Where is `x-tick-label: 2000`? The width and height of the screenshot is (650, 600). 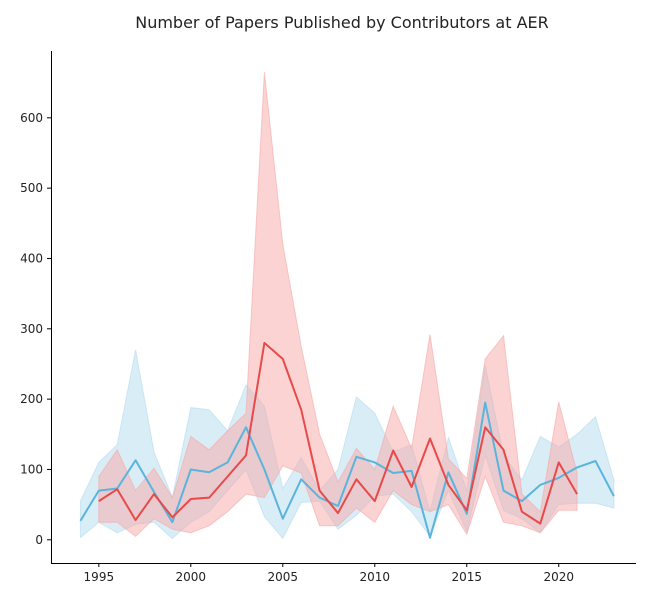
x-tick-label: 2000 is located at coordinates (191, 577).